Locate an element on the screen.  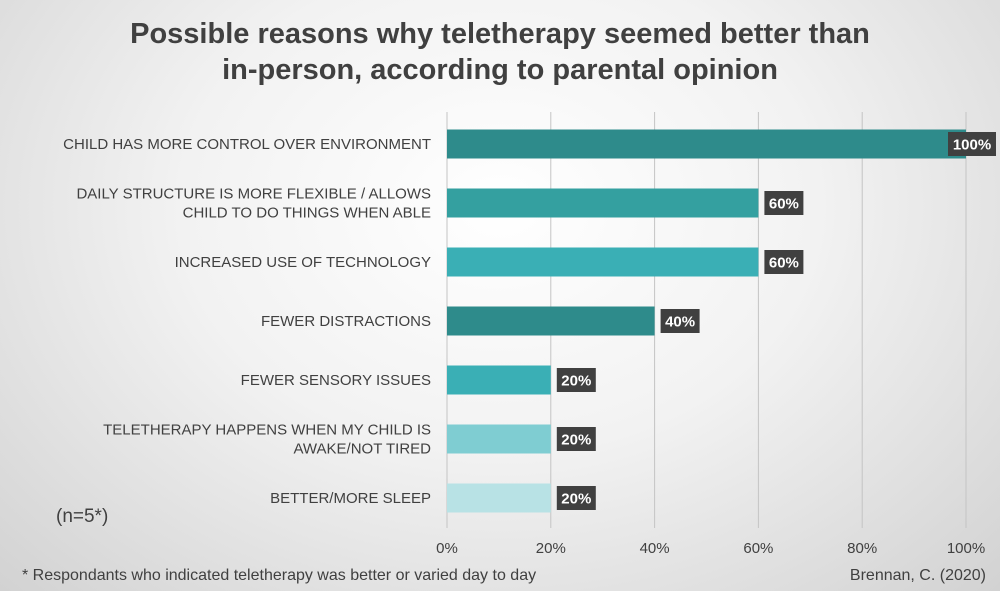
x-tick-label: 60% is located at coordinates (758, 548).